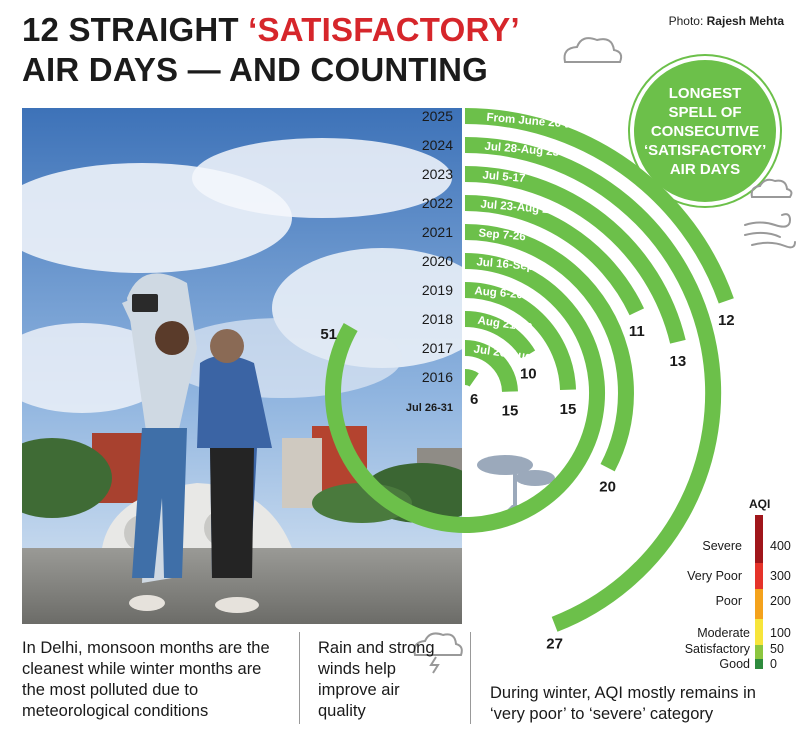 The image size is (800, 737). I want to click on title-line-1: 12 STRAIGHT ‘SATISFACTORY’, so click(282, 30).